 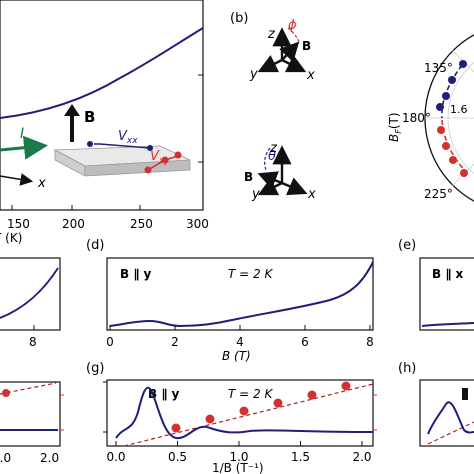 What do you see at coordinates (160, 157) in the screenshot?
I see `vxy-label: Vxy` at bounding box center [160, 157].